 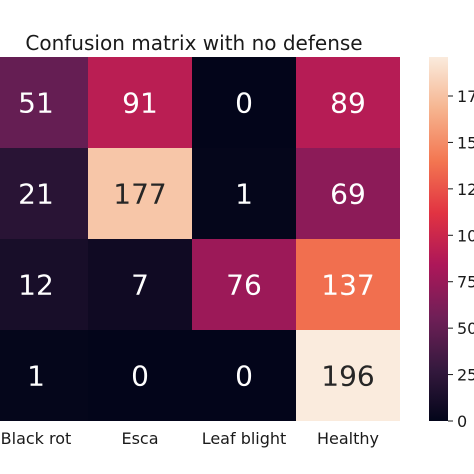 I want to click on cell-value-label: 12, so click(x=36, y=285).